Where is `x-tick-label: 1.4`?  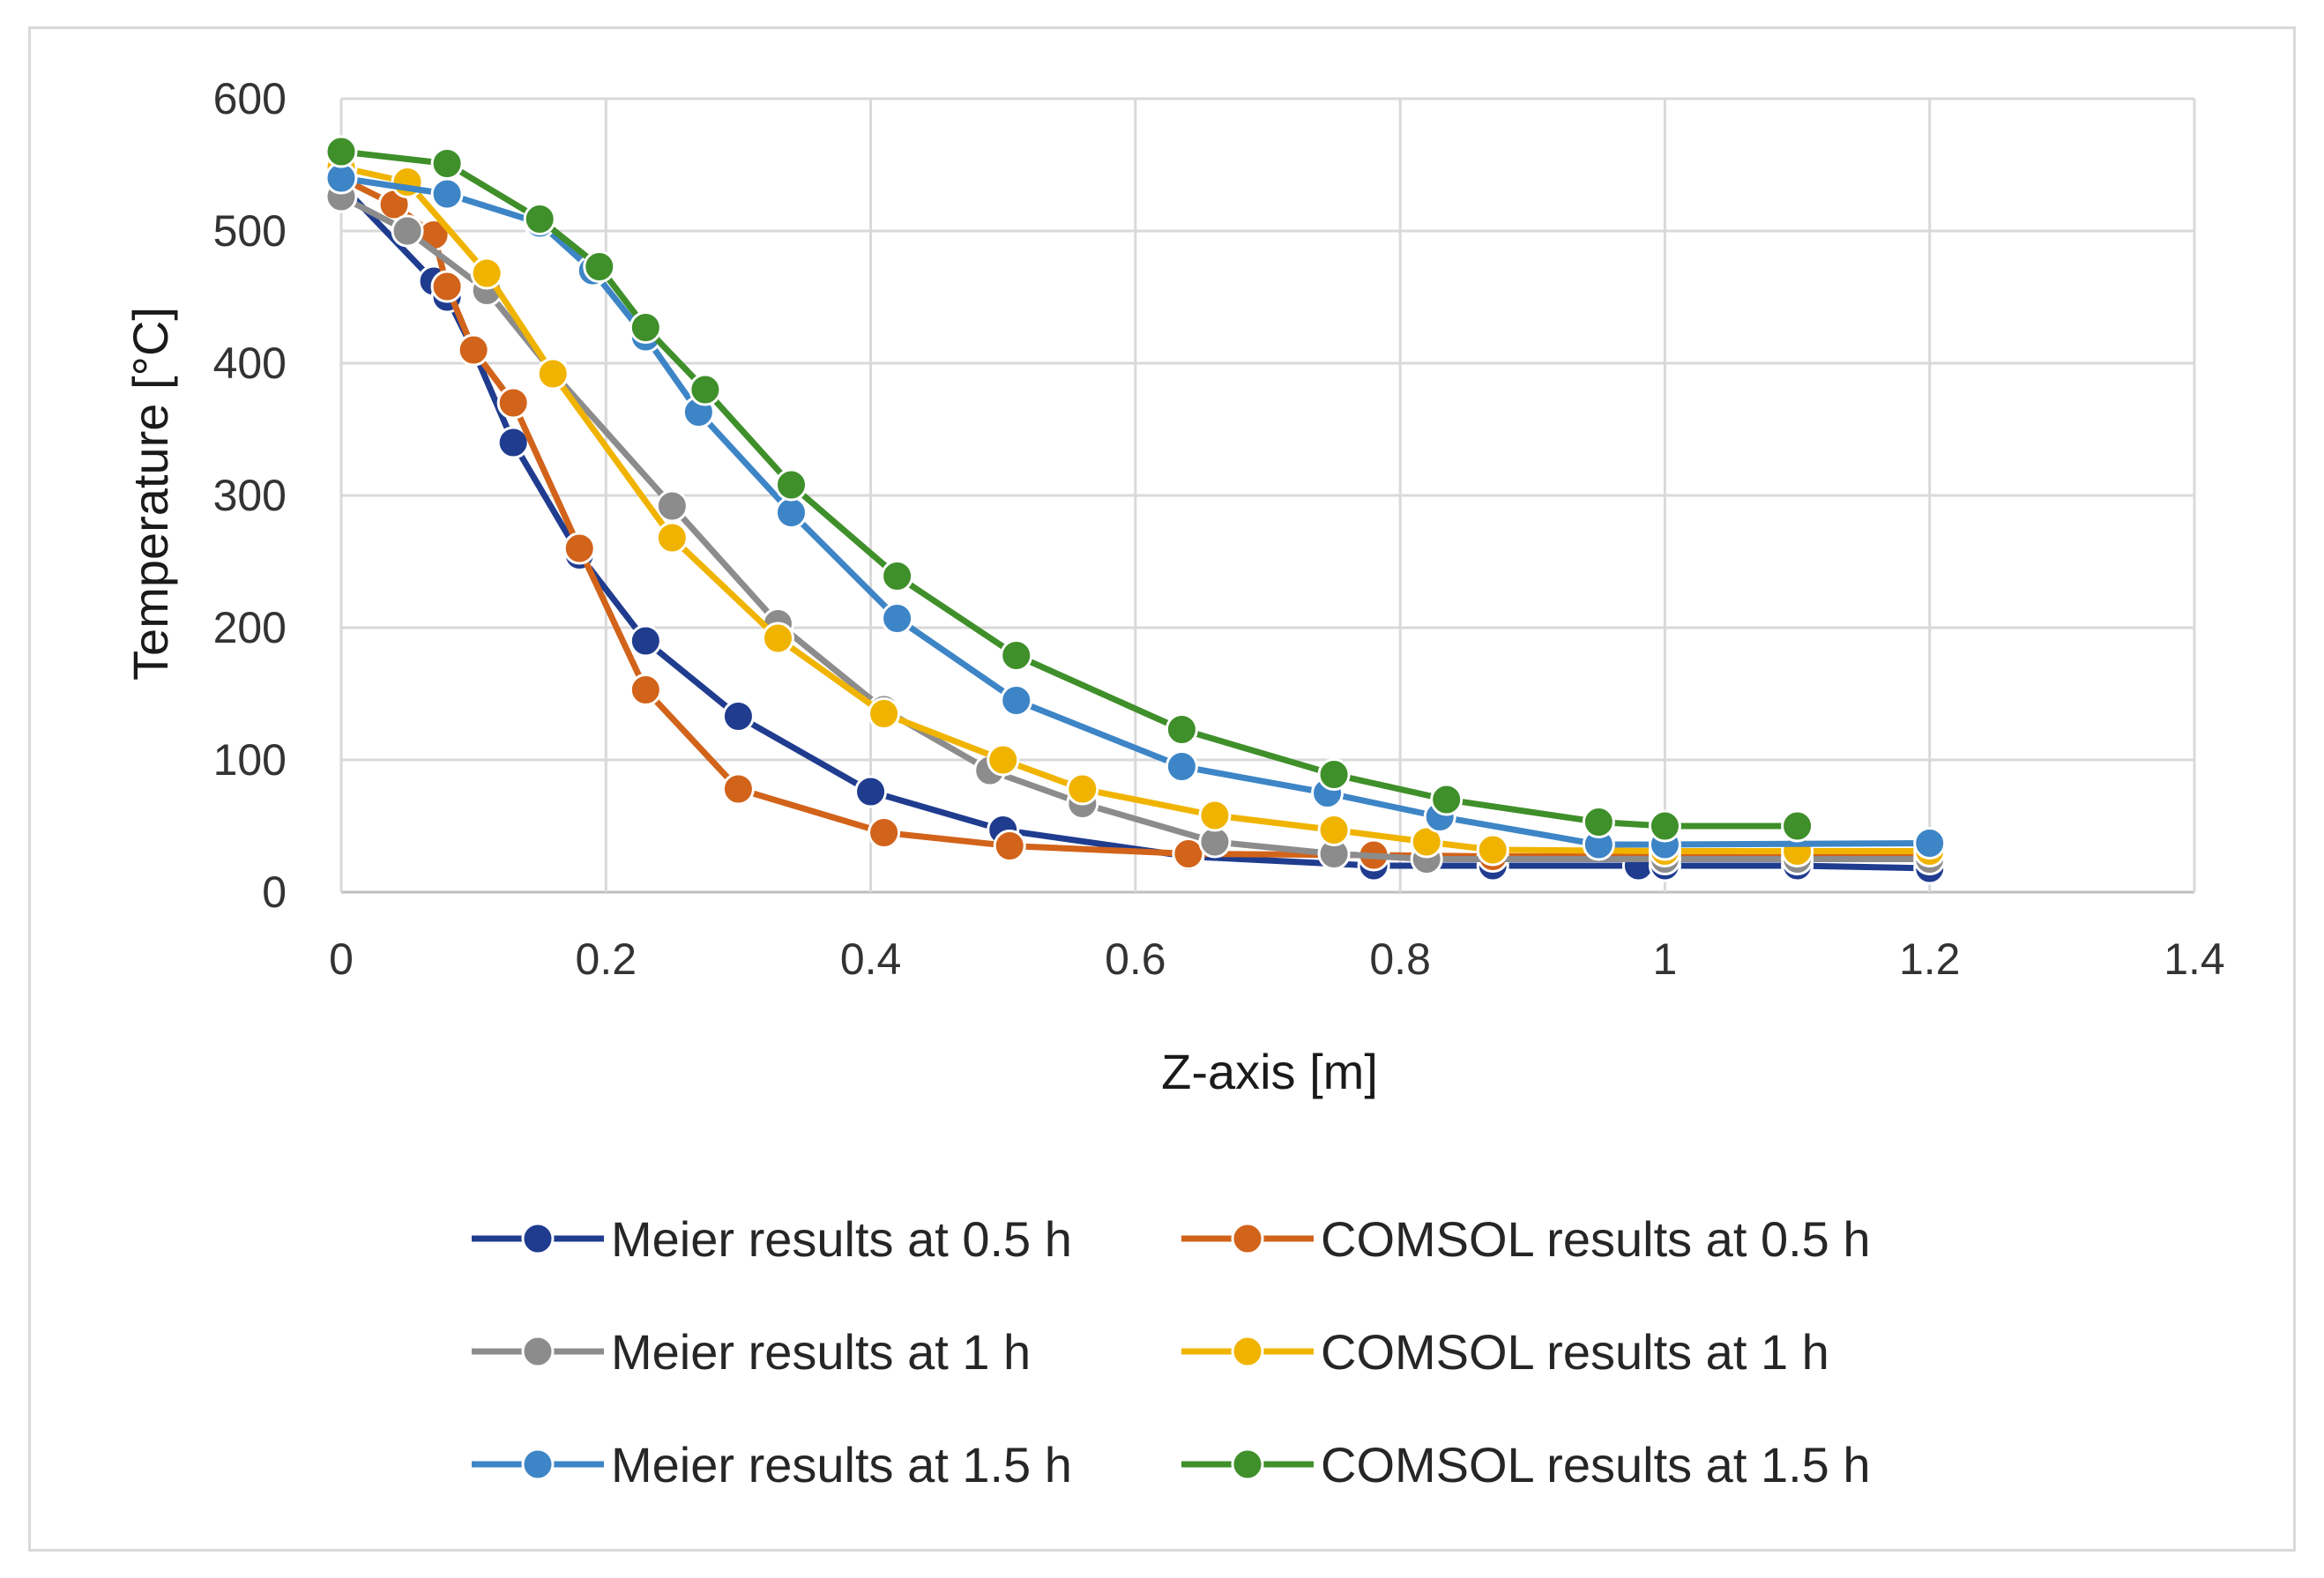 x-tick-label: 1.4 is located at coordinates (2194, 959).